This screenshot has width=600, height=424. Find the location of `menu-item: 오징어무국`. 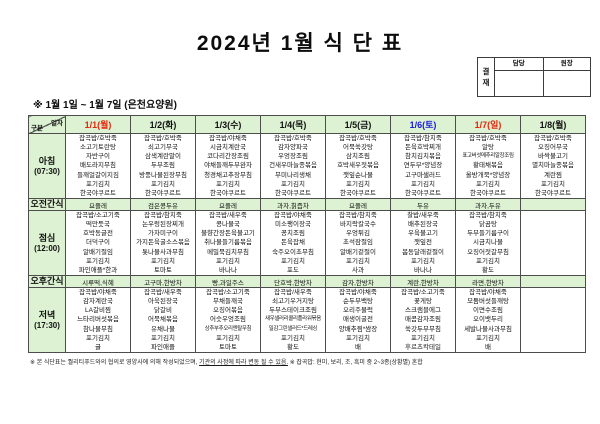

menu-item: 오징어무국 is located at coordinates (553, 148).